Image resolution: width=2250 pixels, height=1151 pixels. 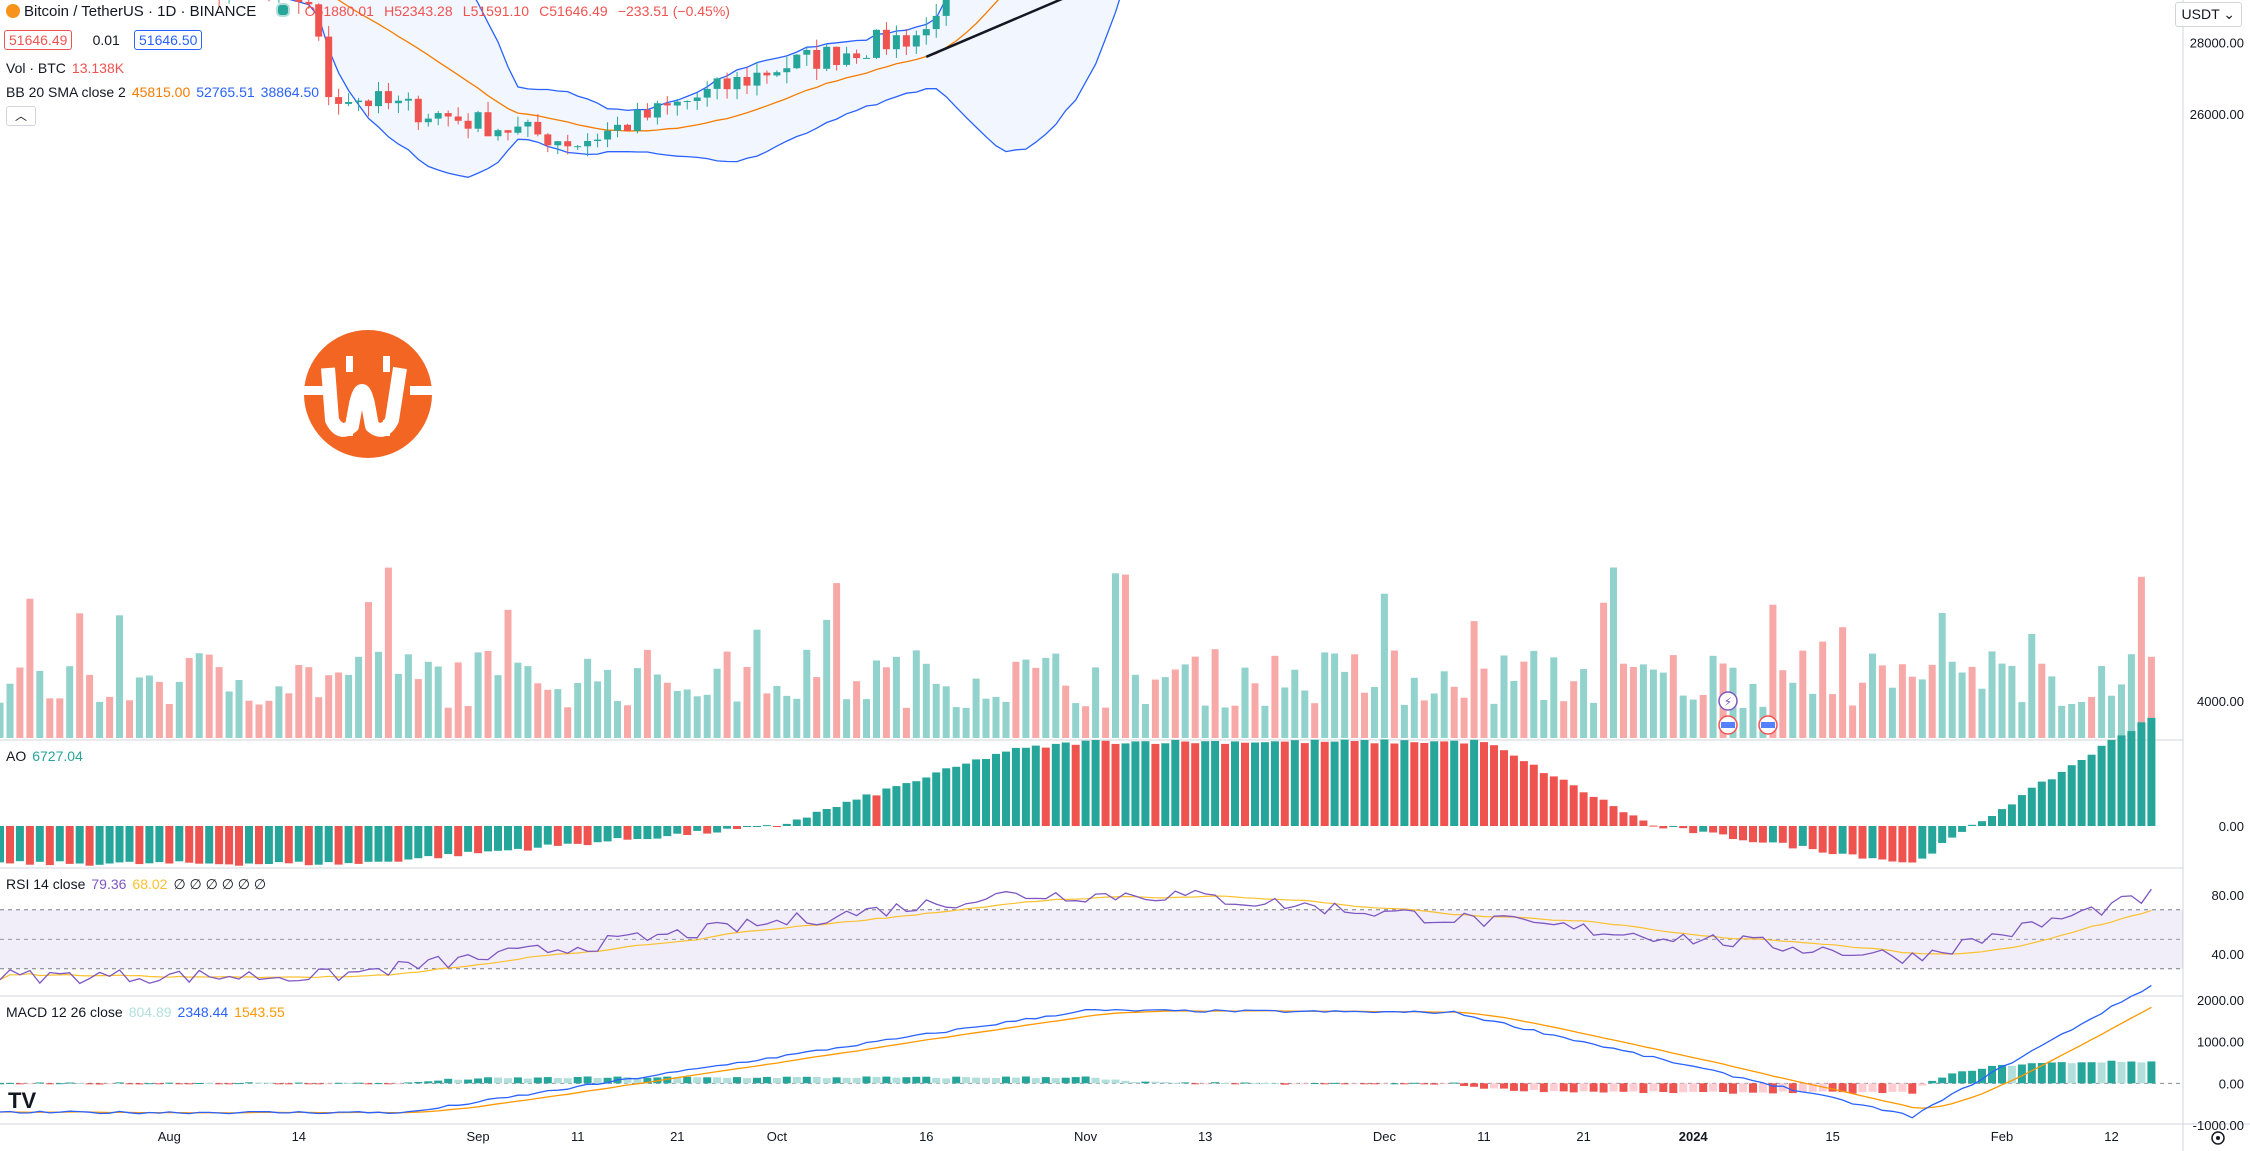 I want to click on svg-text: TV, so click(x=22, y=1100).